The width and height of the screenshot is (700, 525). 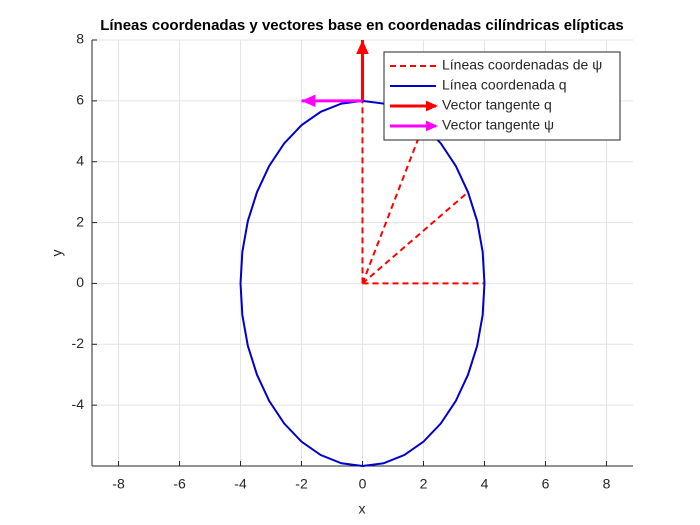 I want to click on legend-label: Línea coordenada q, so click(x=504, y=85).